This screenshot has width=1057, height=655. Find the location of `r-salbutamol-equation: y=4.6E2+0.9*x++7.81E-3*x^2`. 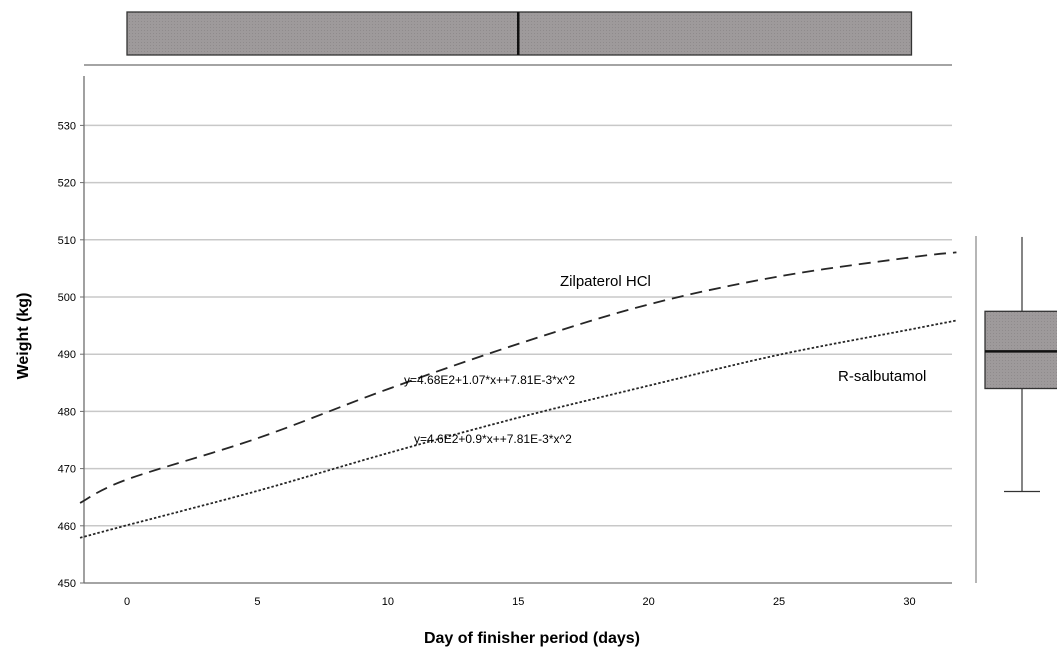

r-salbutamol-equation: y=4.6E2+0.9*x++7.81E-3*x^2 is located at coordinates (493, 439).